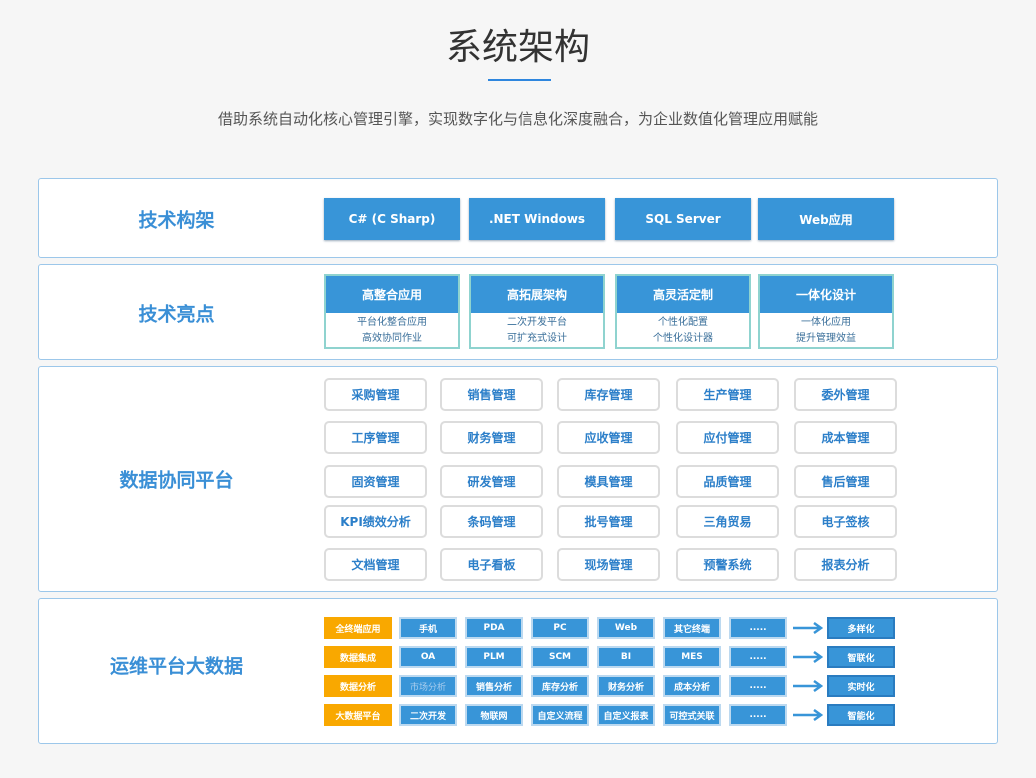 The height and width of the screenshot is (778, 1036). What do you see at coordinates (608, 521) in the screenshot?
I see `module-item: 批号管理` at bounding box center [608, 521].